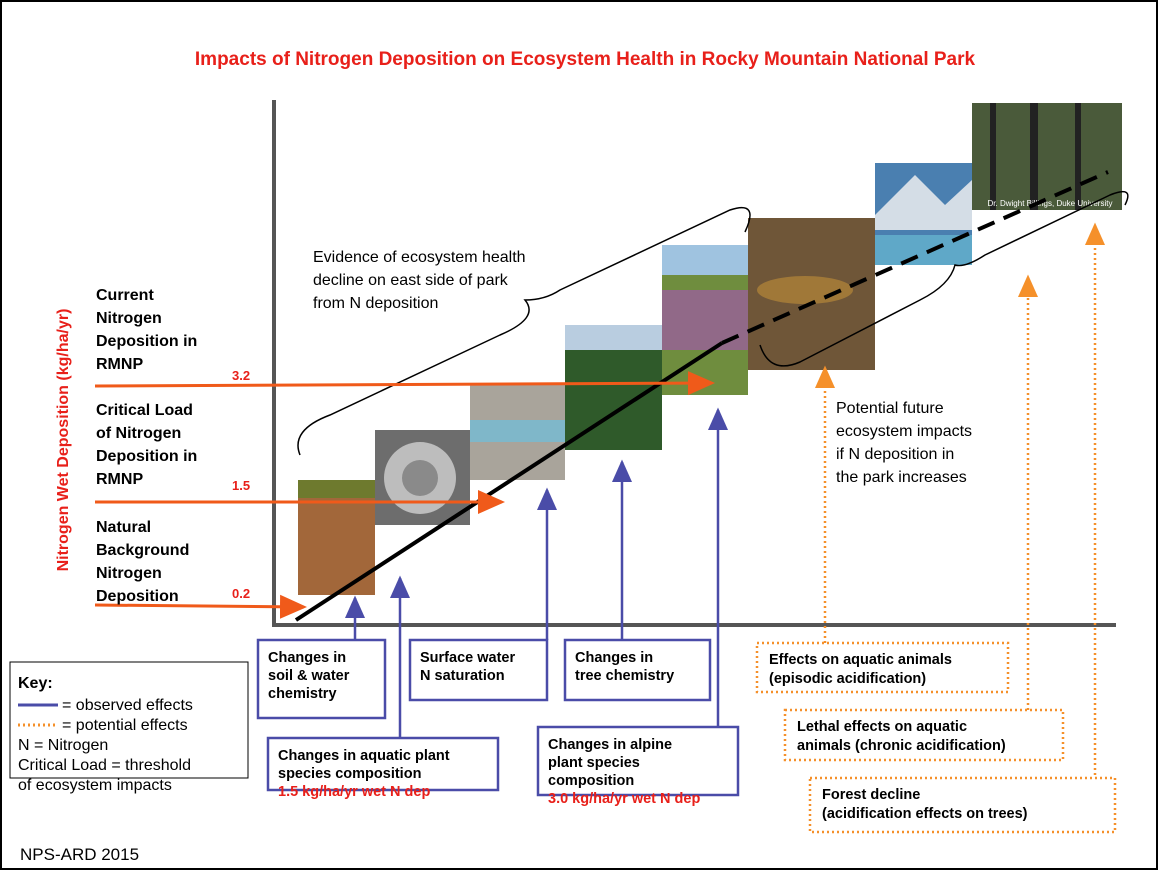 Image resolution: width=1158 pixels, height=870 pixels. What do you see at coordinates (1050, 203) in the screenshot?
I see `photo-credit: Dr. Dwight Billings, Duke University` at bounding box center [1050, 203].